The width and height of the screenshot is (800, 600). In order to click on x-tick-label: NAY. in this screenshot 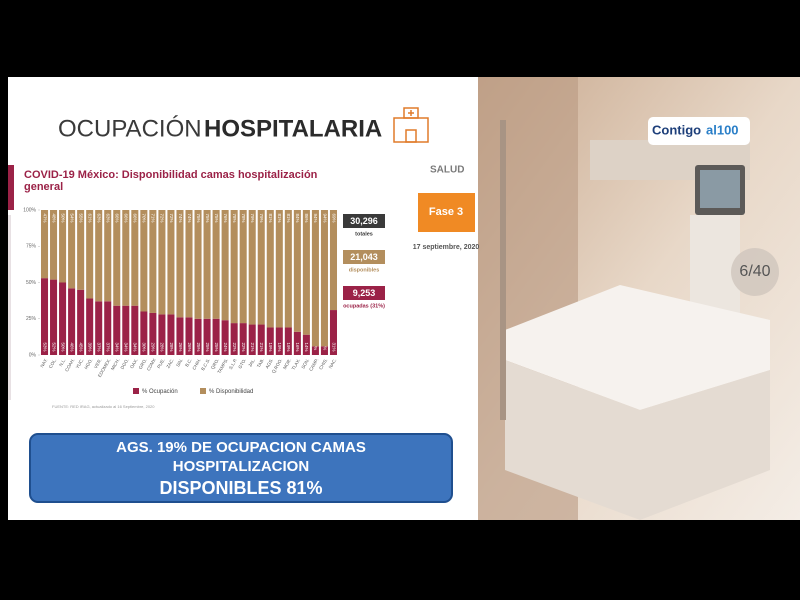, I will do `click(43, 363)`.